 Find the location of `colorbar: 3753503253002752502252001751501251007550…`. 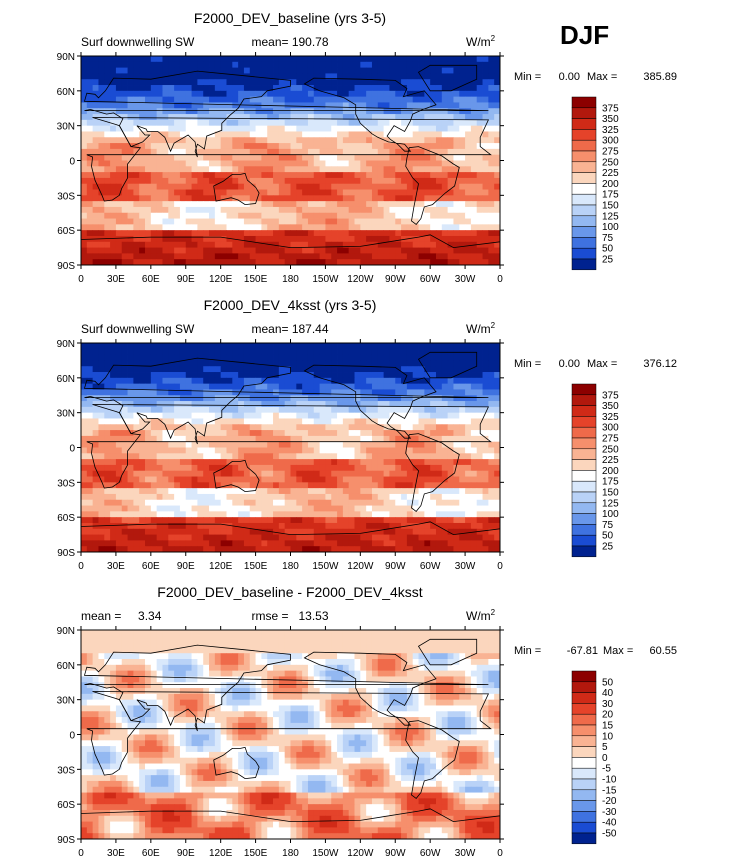

colorbar: 3753503253002752502252001751501251007550… is located at coordinates (595, 183).